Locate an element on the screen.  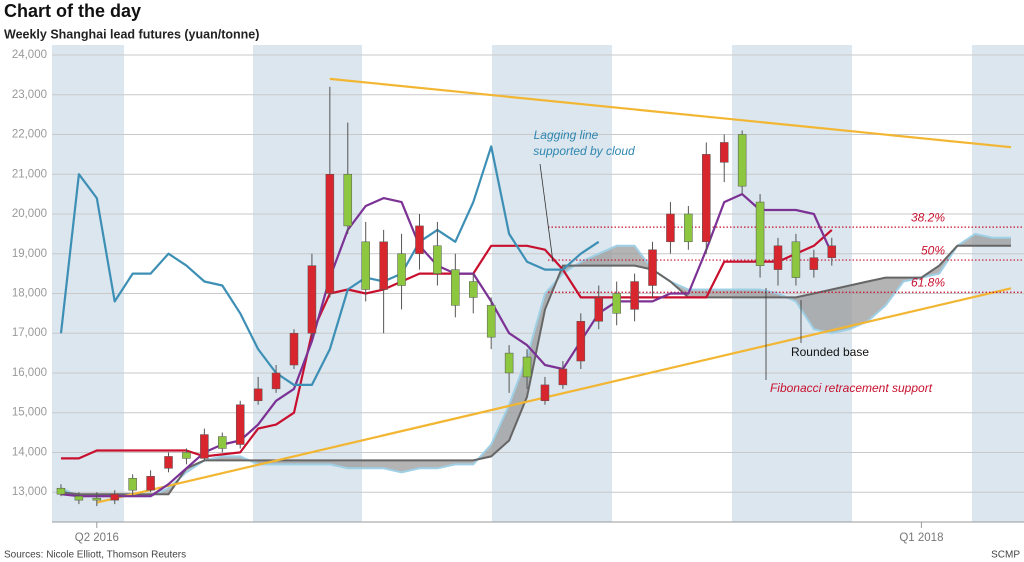
y-tick-label: 18,000 is located at coordinates (29, 293).